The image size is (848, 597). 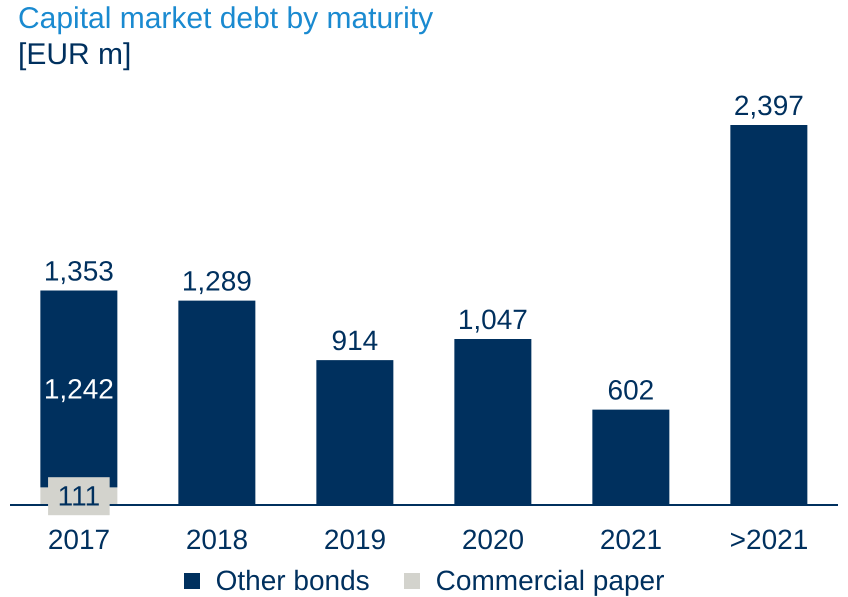 I want to click on x-tick-label: 2021, so click(x=631, y=539).